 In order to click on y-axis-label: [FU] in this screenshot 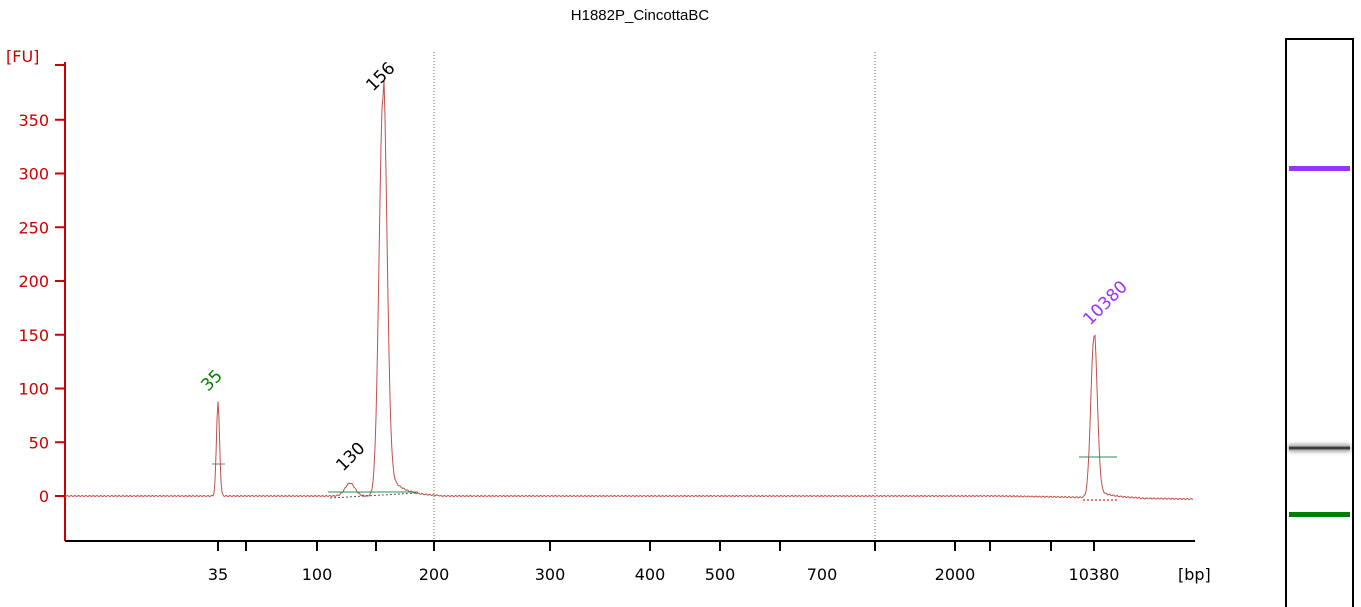, I will do `click(22, 56)`.